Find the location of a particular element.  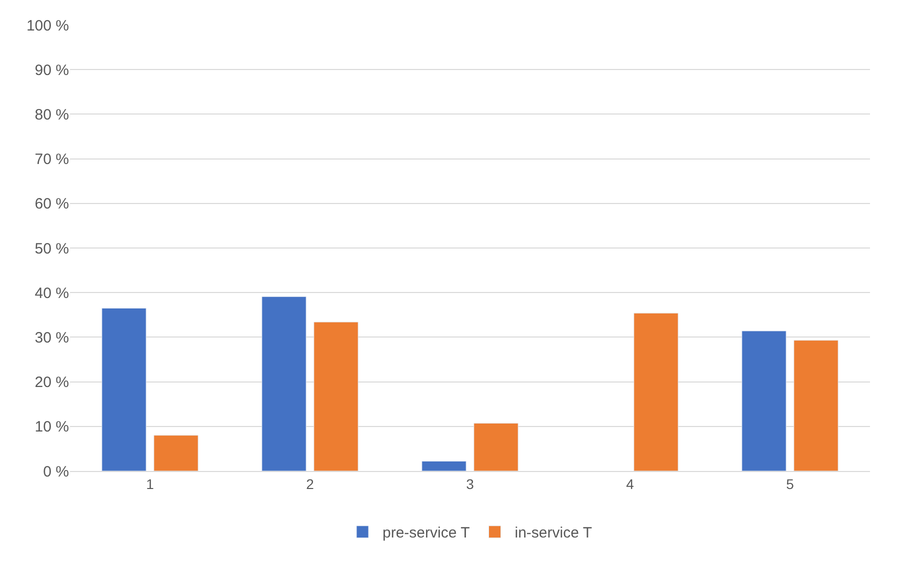

x-tick-label: 5 is located at coordinates (790, 484).